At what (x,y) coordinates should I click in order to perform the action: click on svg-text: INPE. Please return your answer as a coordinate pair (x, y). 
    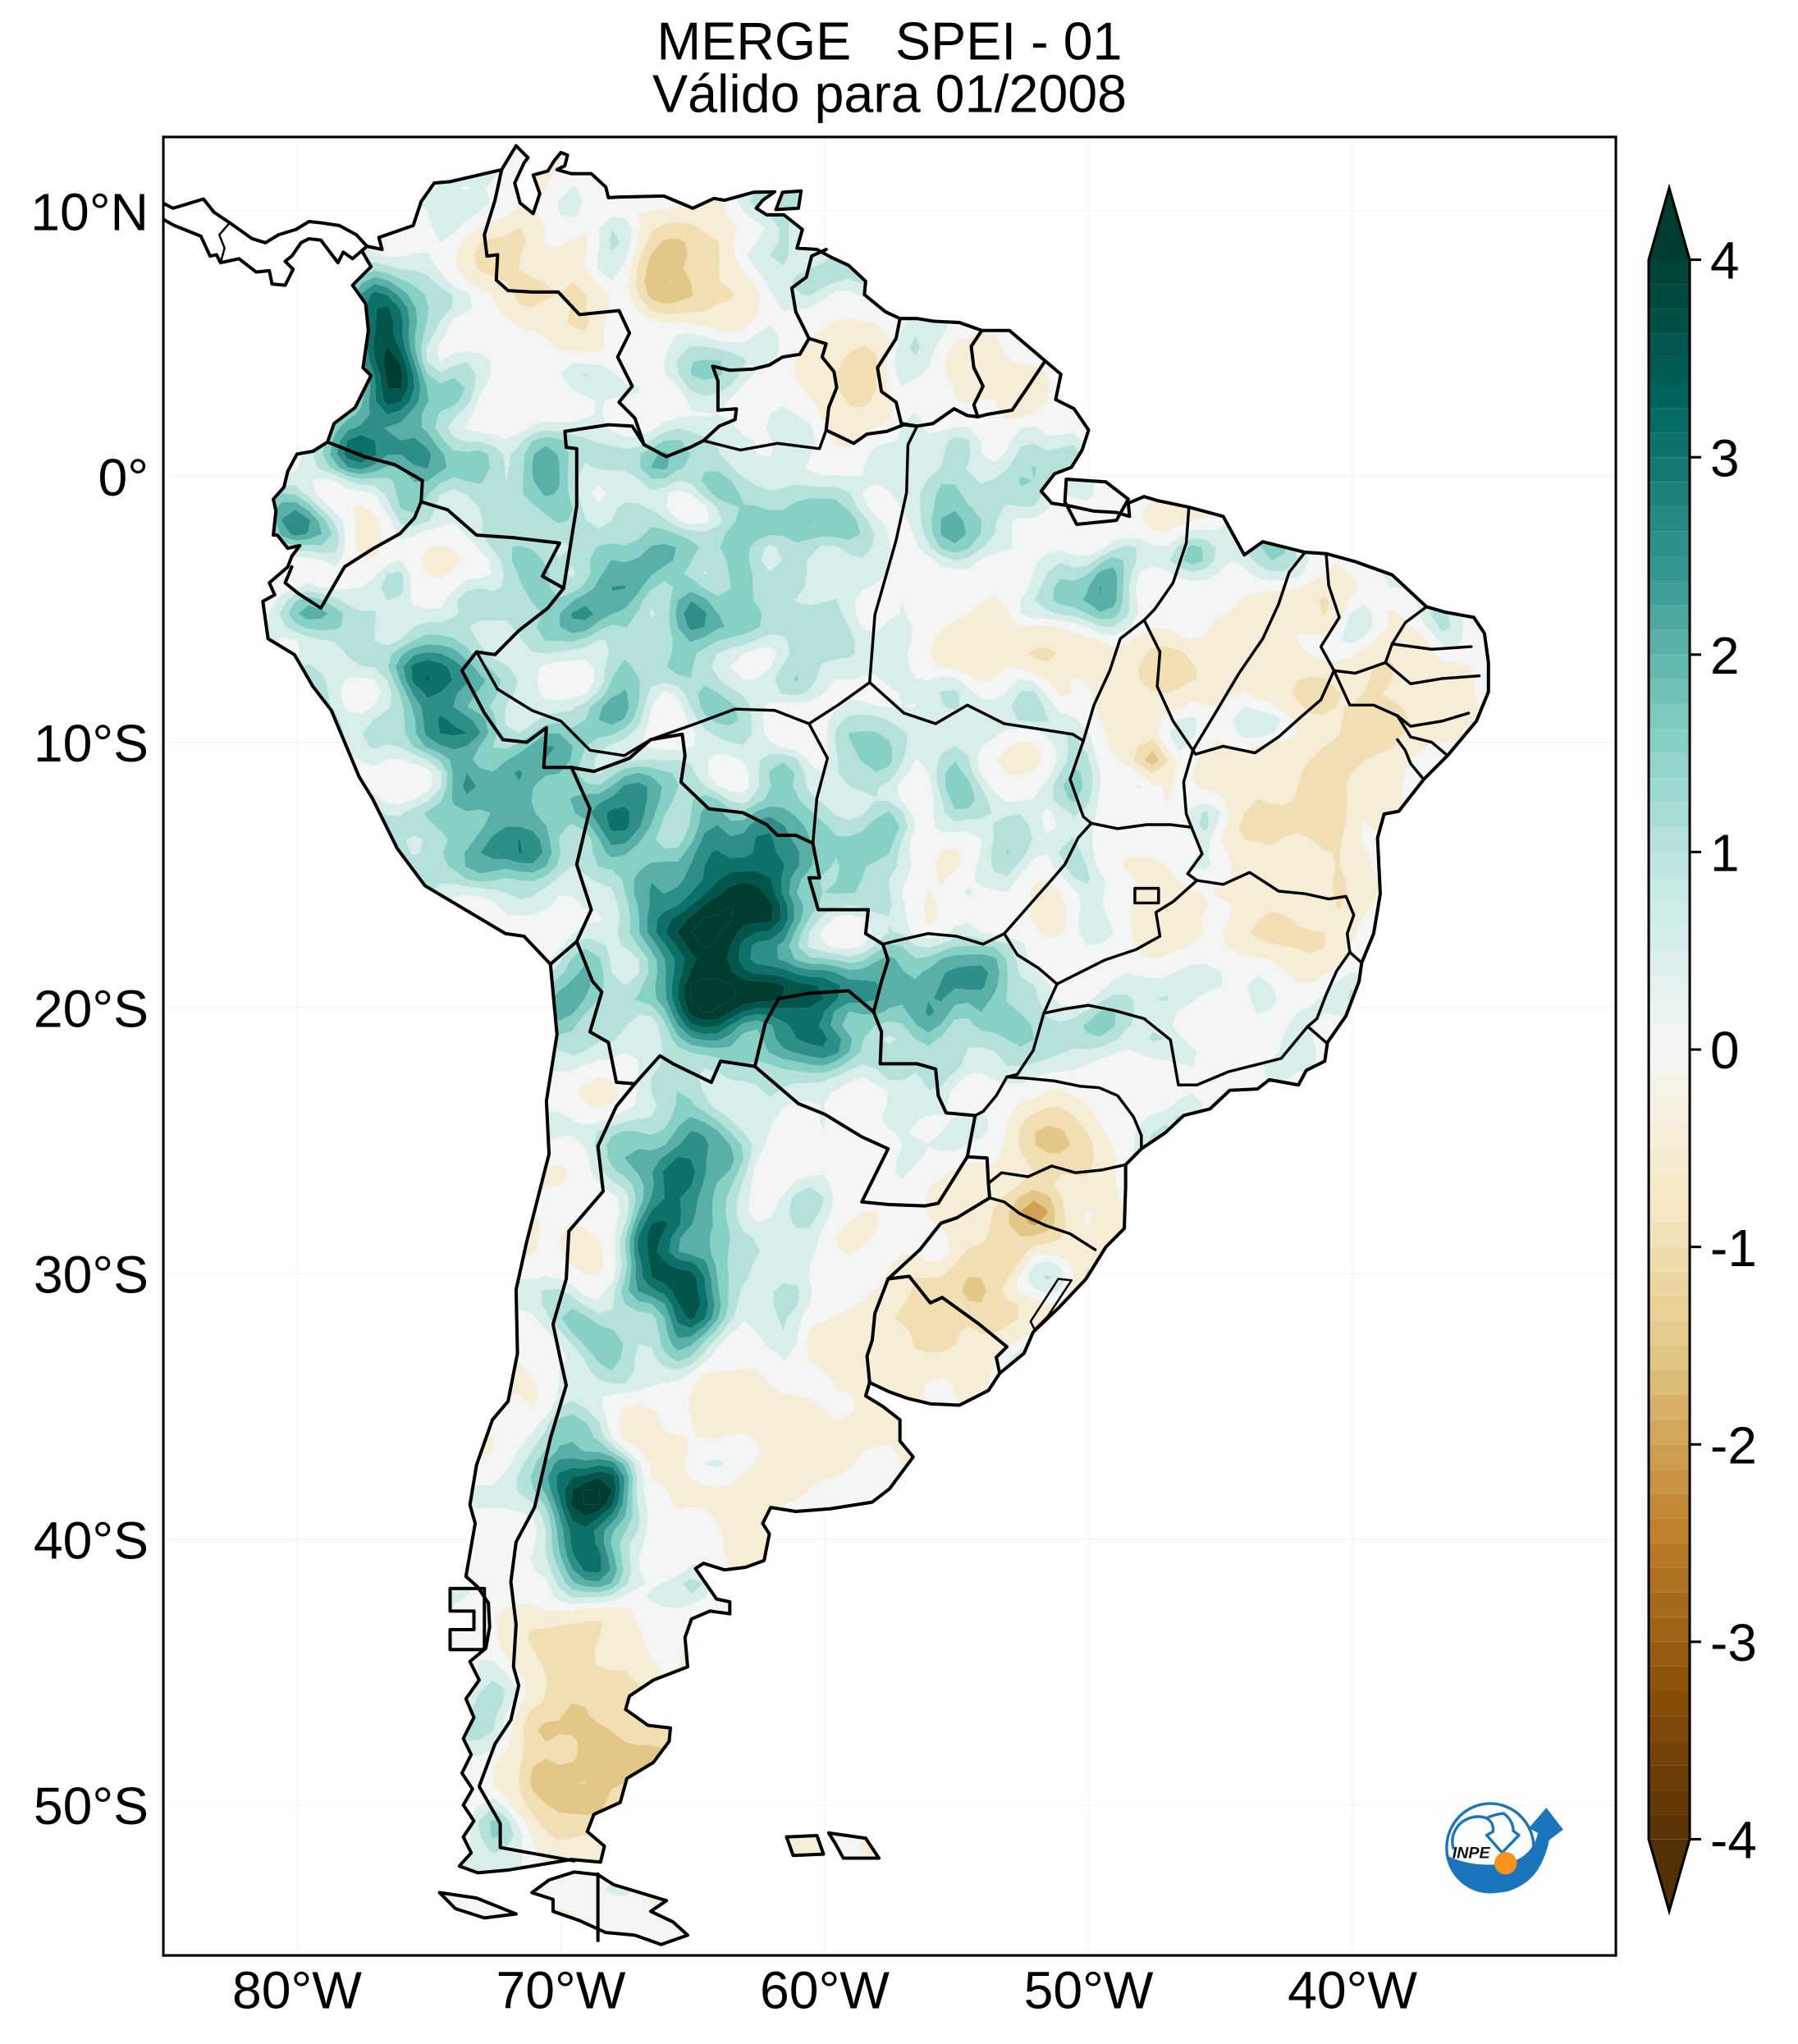
    Looking at the image, I should click on (1472, 1854).